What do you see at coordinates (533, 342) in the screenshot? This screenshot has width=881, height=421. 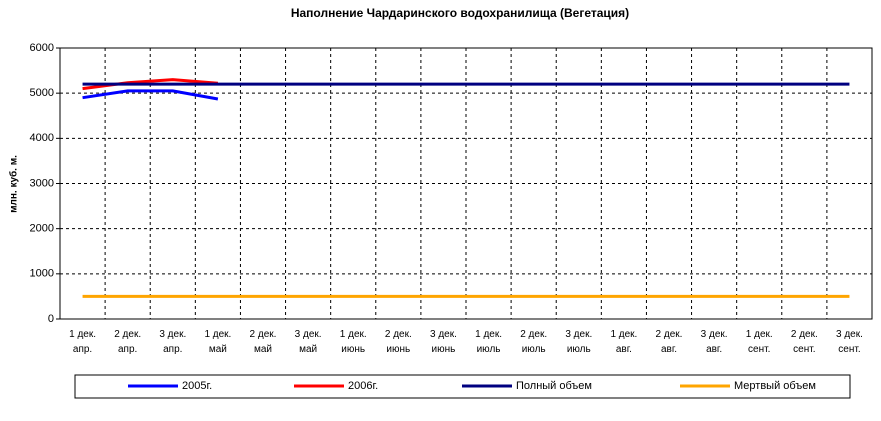 I see `x-tick-label: 2 дек. июль` at bounding box center [533, 342].